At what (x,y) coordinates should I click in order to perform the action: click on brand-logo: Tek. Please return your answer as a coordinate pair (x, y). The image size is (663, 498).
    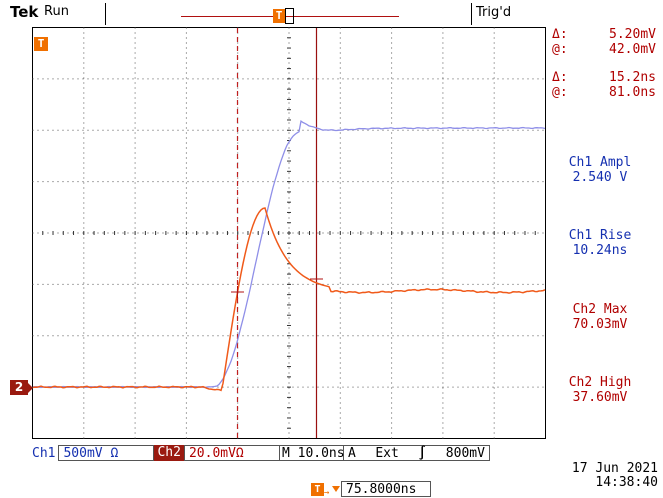
    Looking at the image, I should click on (24, 12).